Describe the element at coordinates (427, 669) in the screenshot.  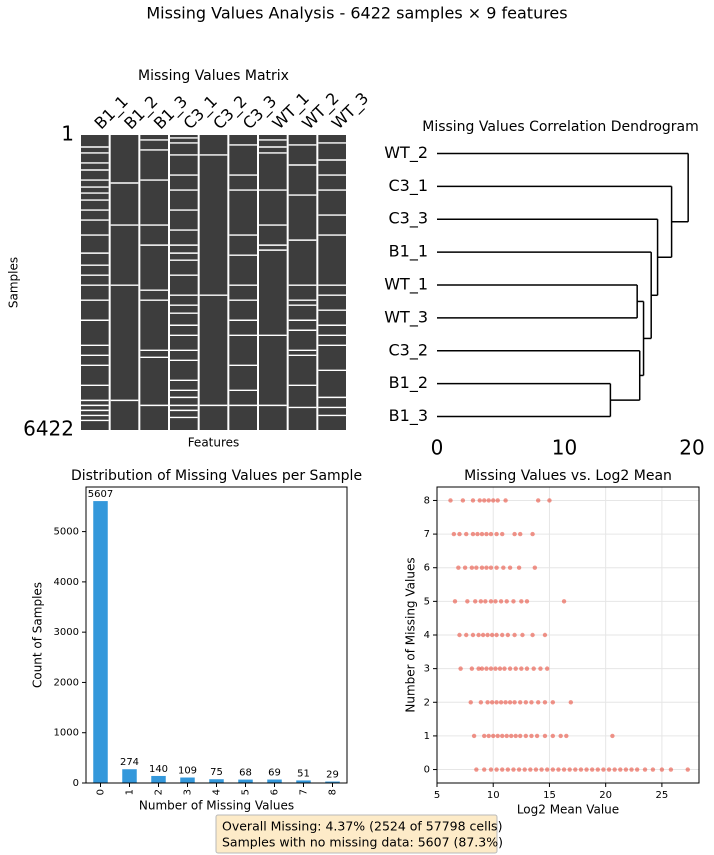
I see `y-tick-label: 3` at that location.